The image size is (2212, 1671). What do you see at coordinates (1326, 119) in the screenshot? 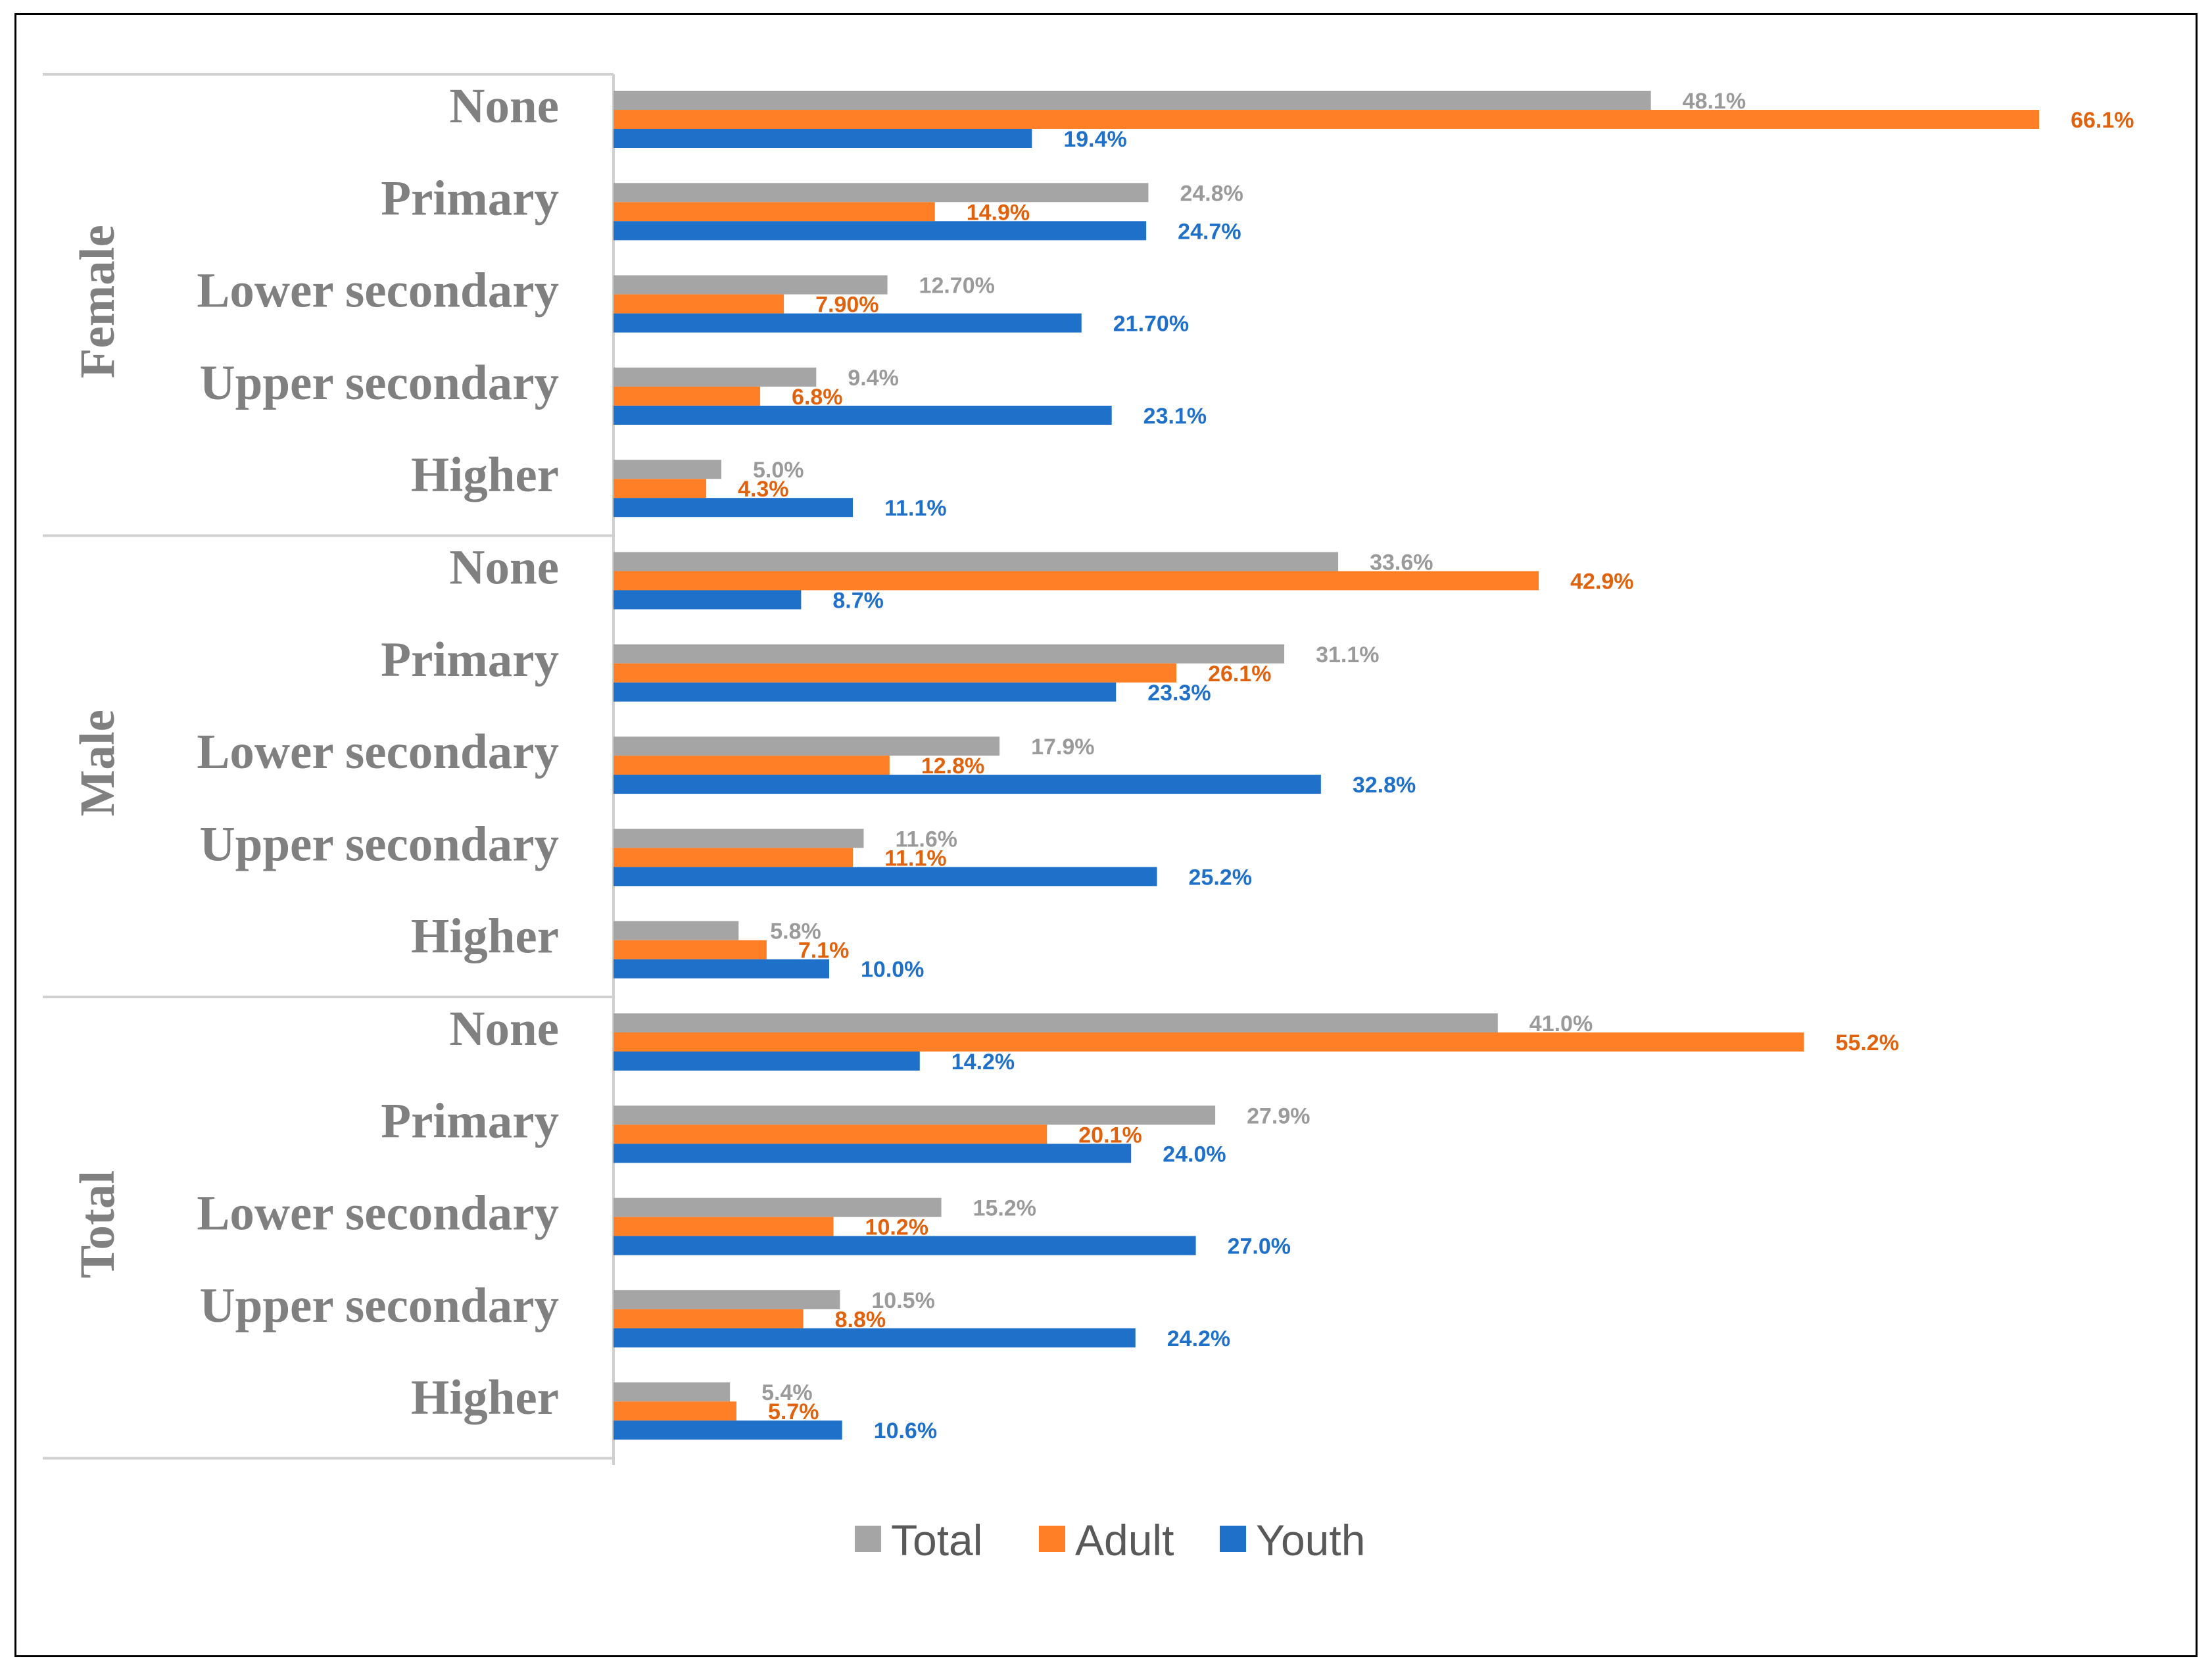
I see `bar-female-none-adult` at bounding box center [1326, 119].